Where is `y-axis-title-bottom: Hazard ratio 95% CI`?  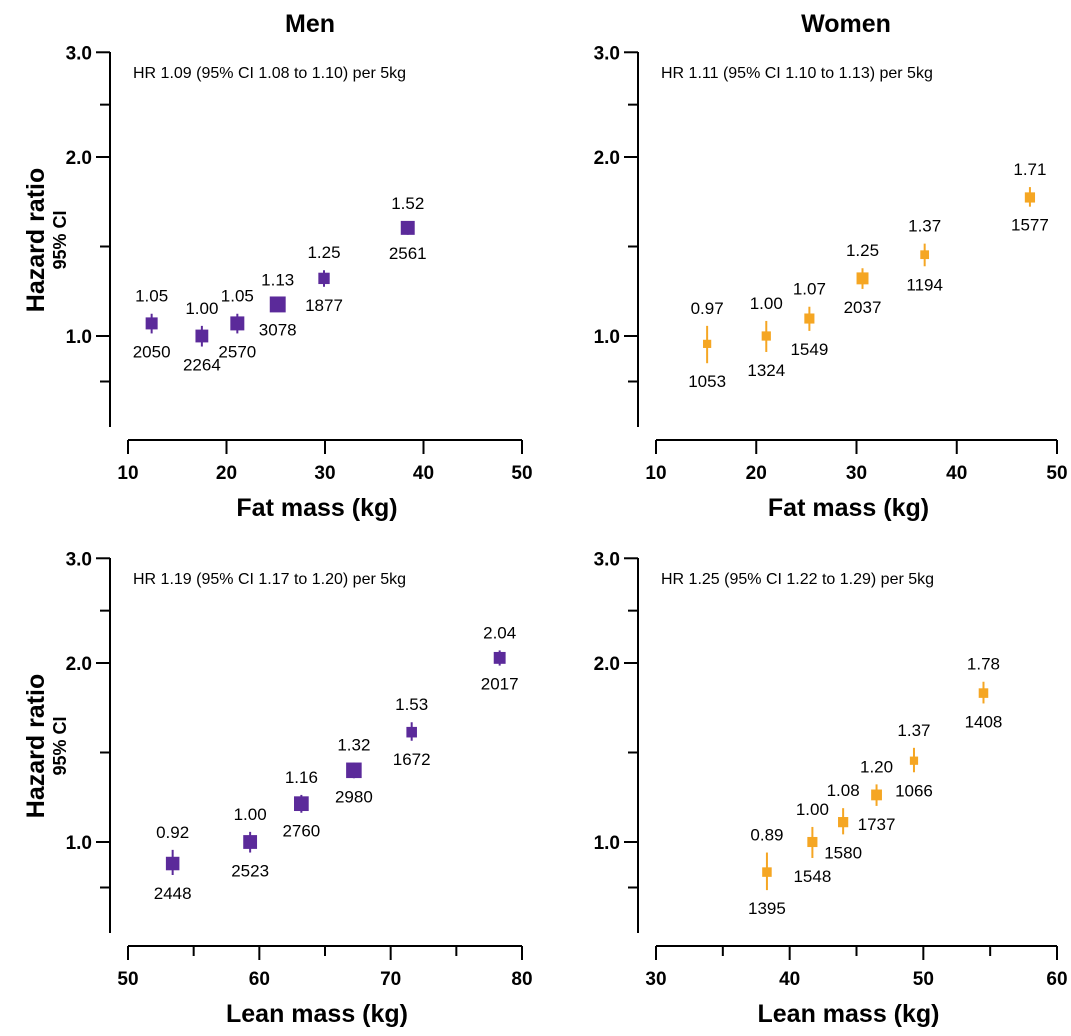 y-axis-title-bottom: Hazard ratio 95% CI is located at coordinates (46, 746).